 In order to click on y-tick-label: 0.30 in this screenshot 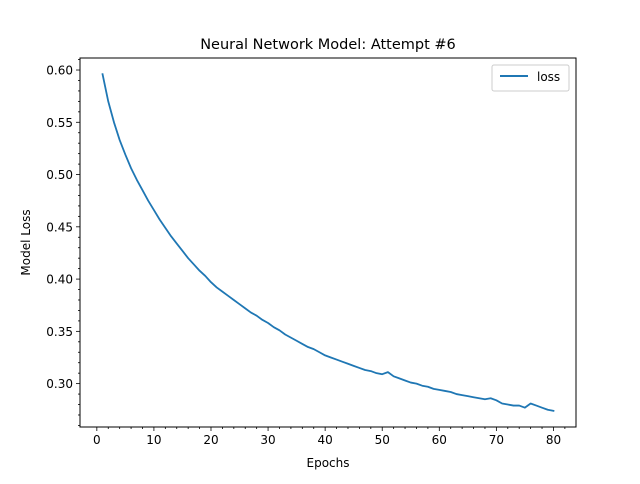, I will do `click(59, 384)`.